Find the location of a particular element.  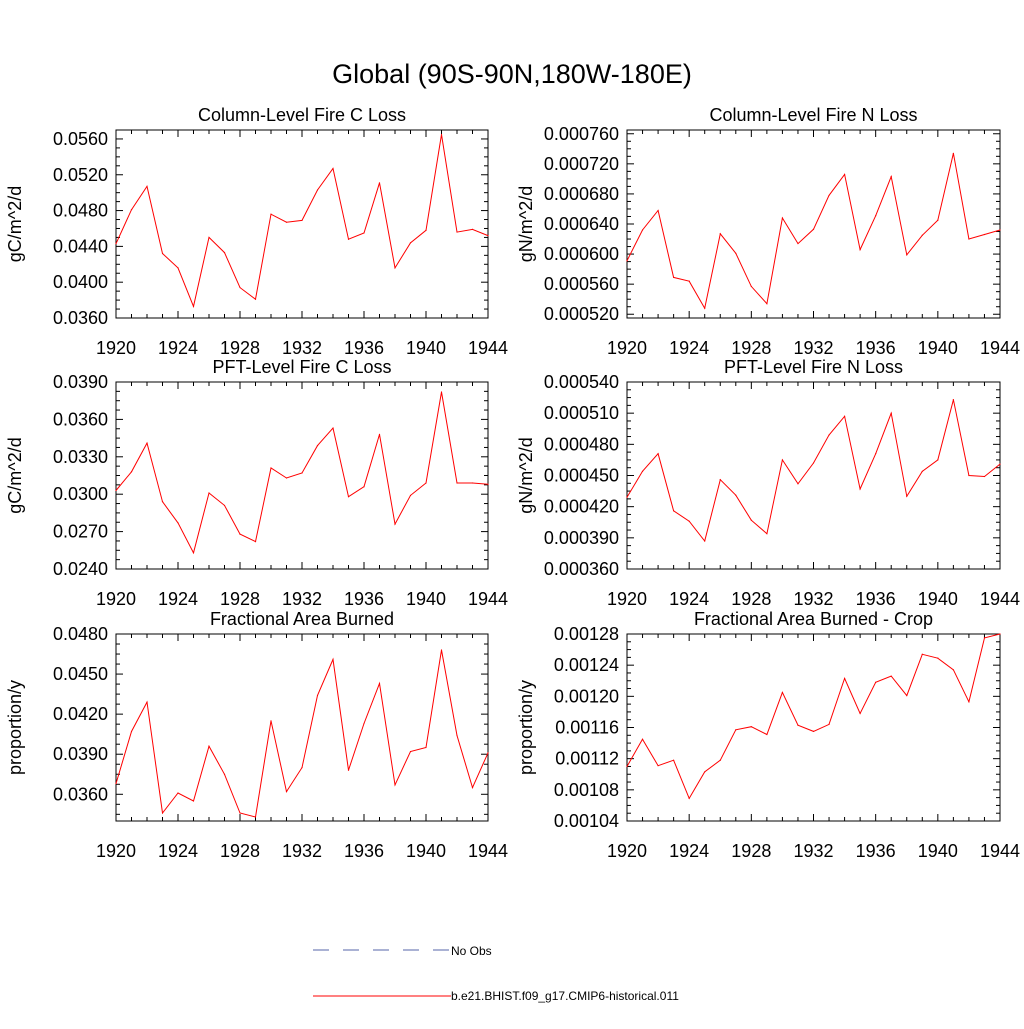

panel-title: PFT-Level Fire C Loss is located at coordinates (301, 367).